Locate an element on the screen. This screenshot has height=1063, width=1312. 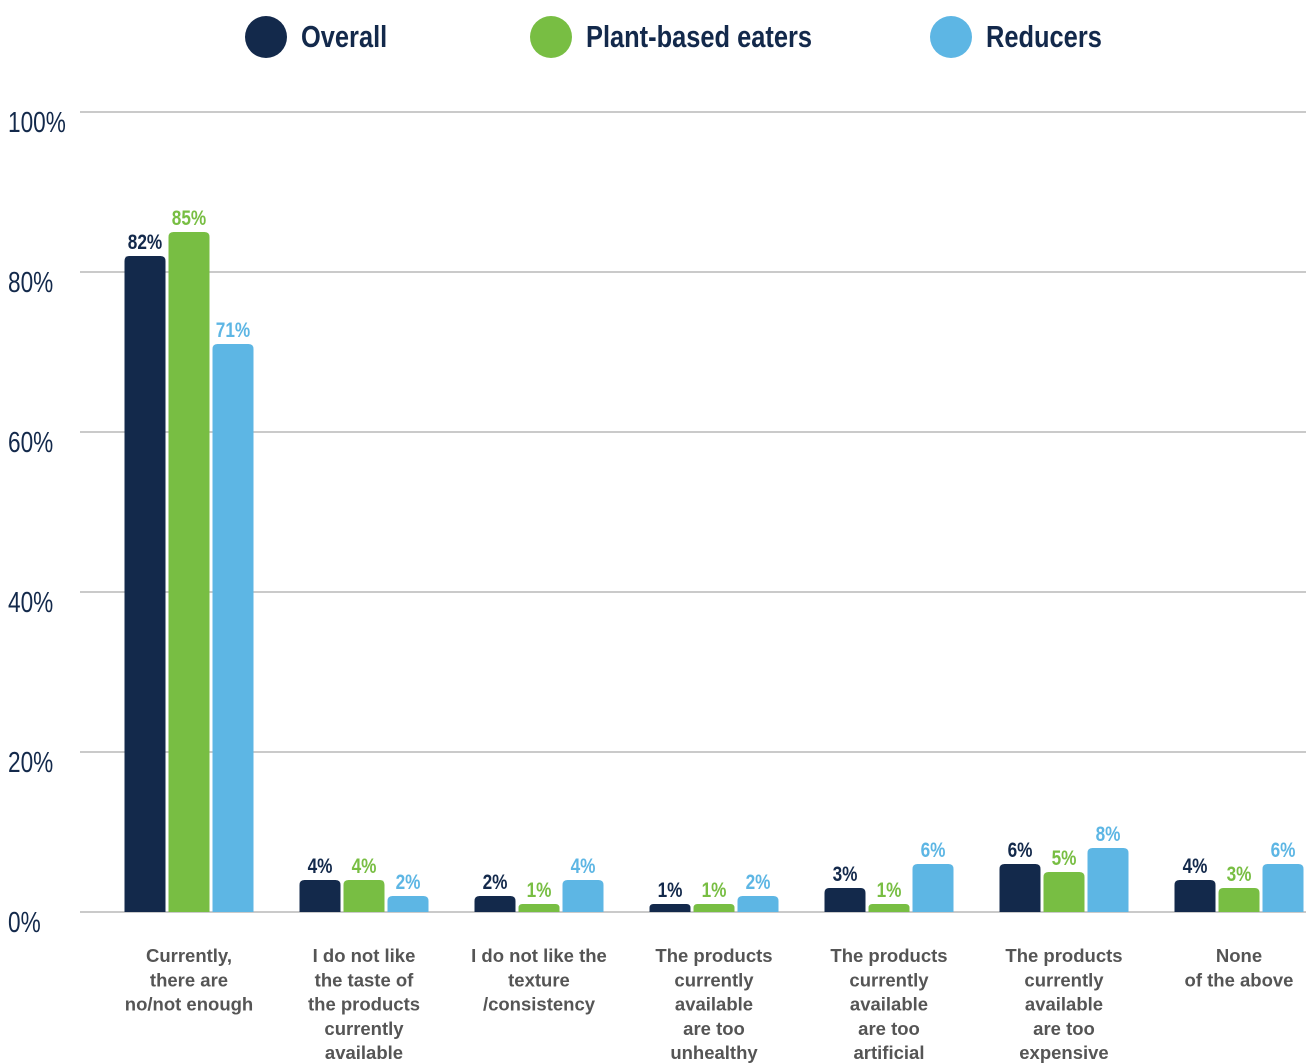
y-tick-label: 60% is located at coordinates (30, 441).